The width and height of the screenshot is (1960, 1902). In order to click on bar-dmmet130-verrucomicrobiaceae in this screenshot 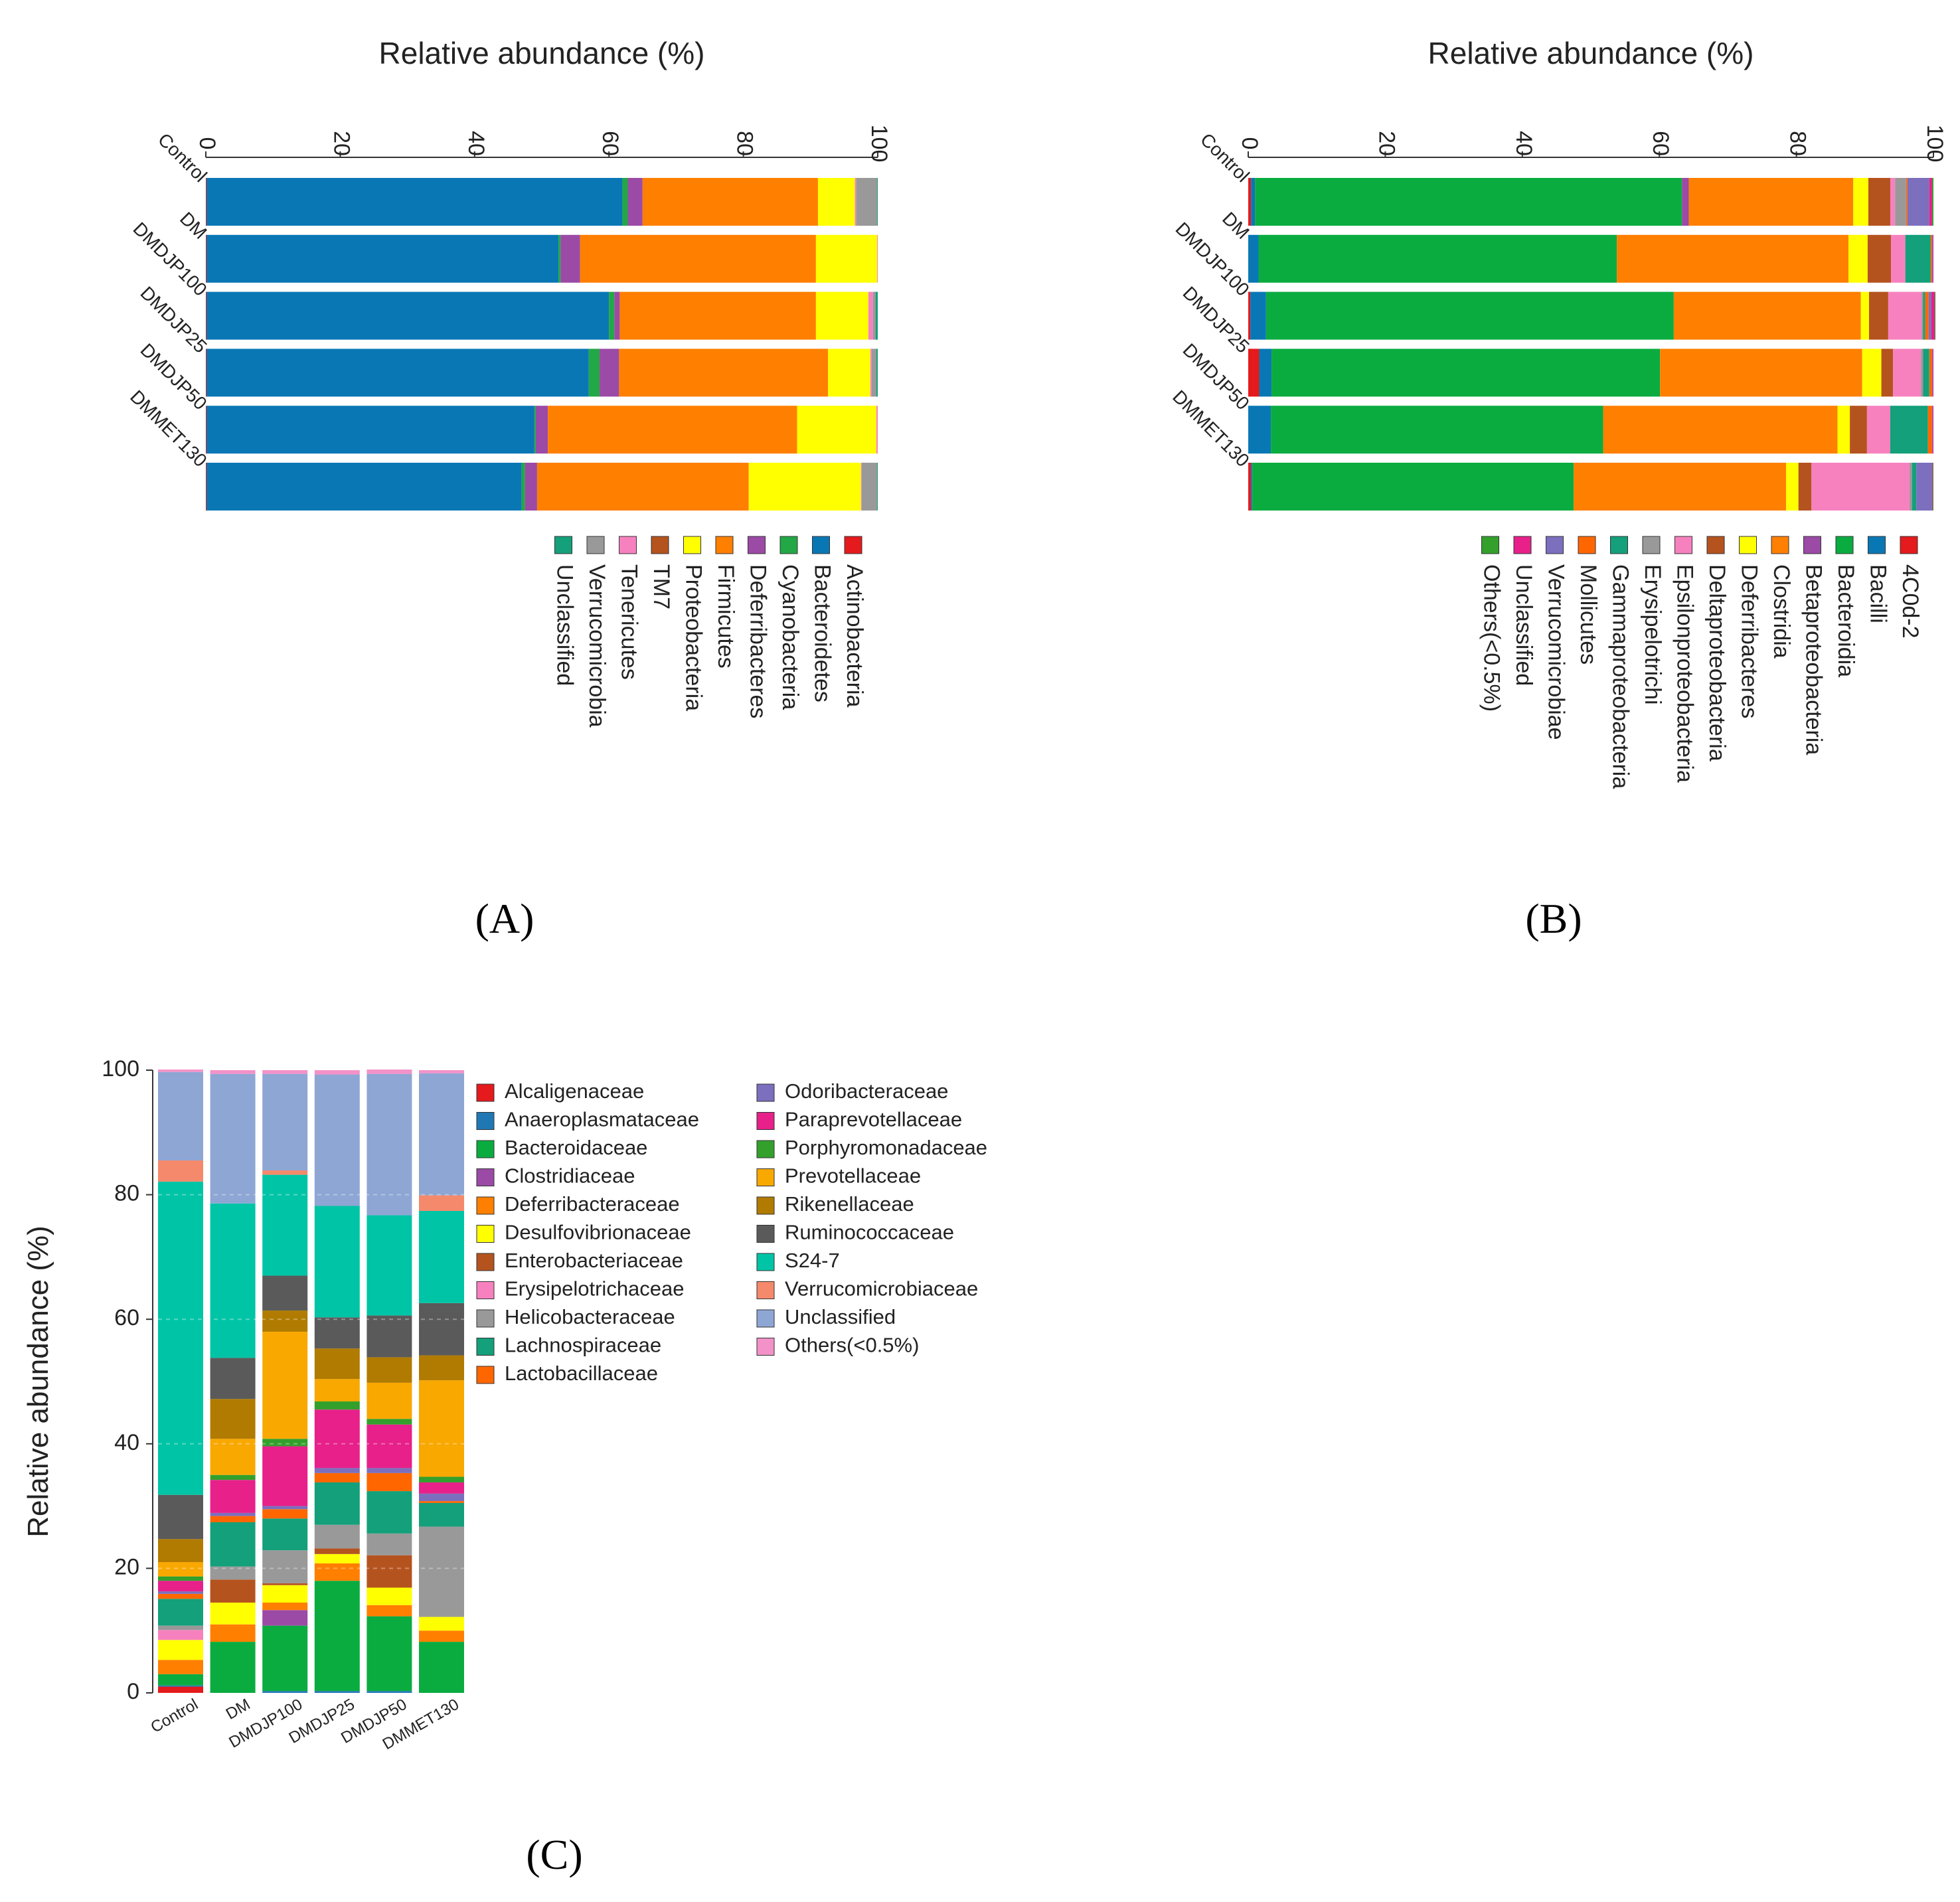, I will do `click(441, 1203)`.